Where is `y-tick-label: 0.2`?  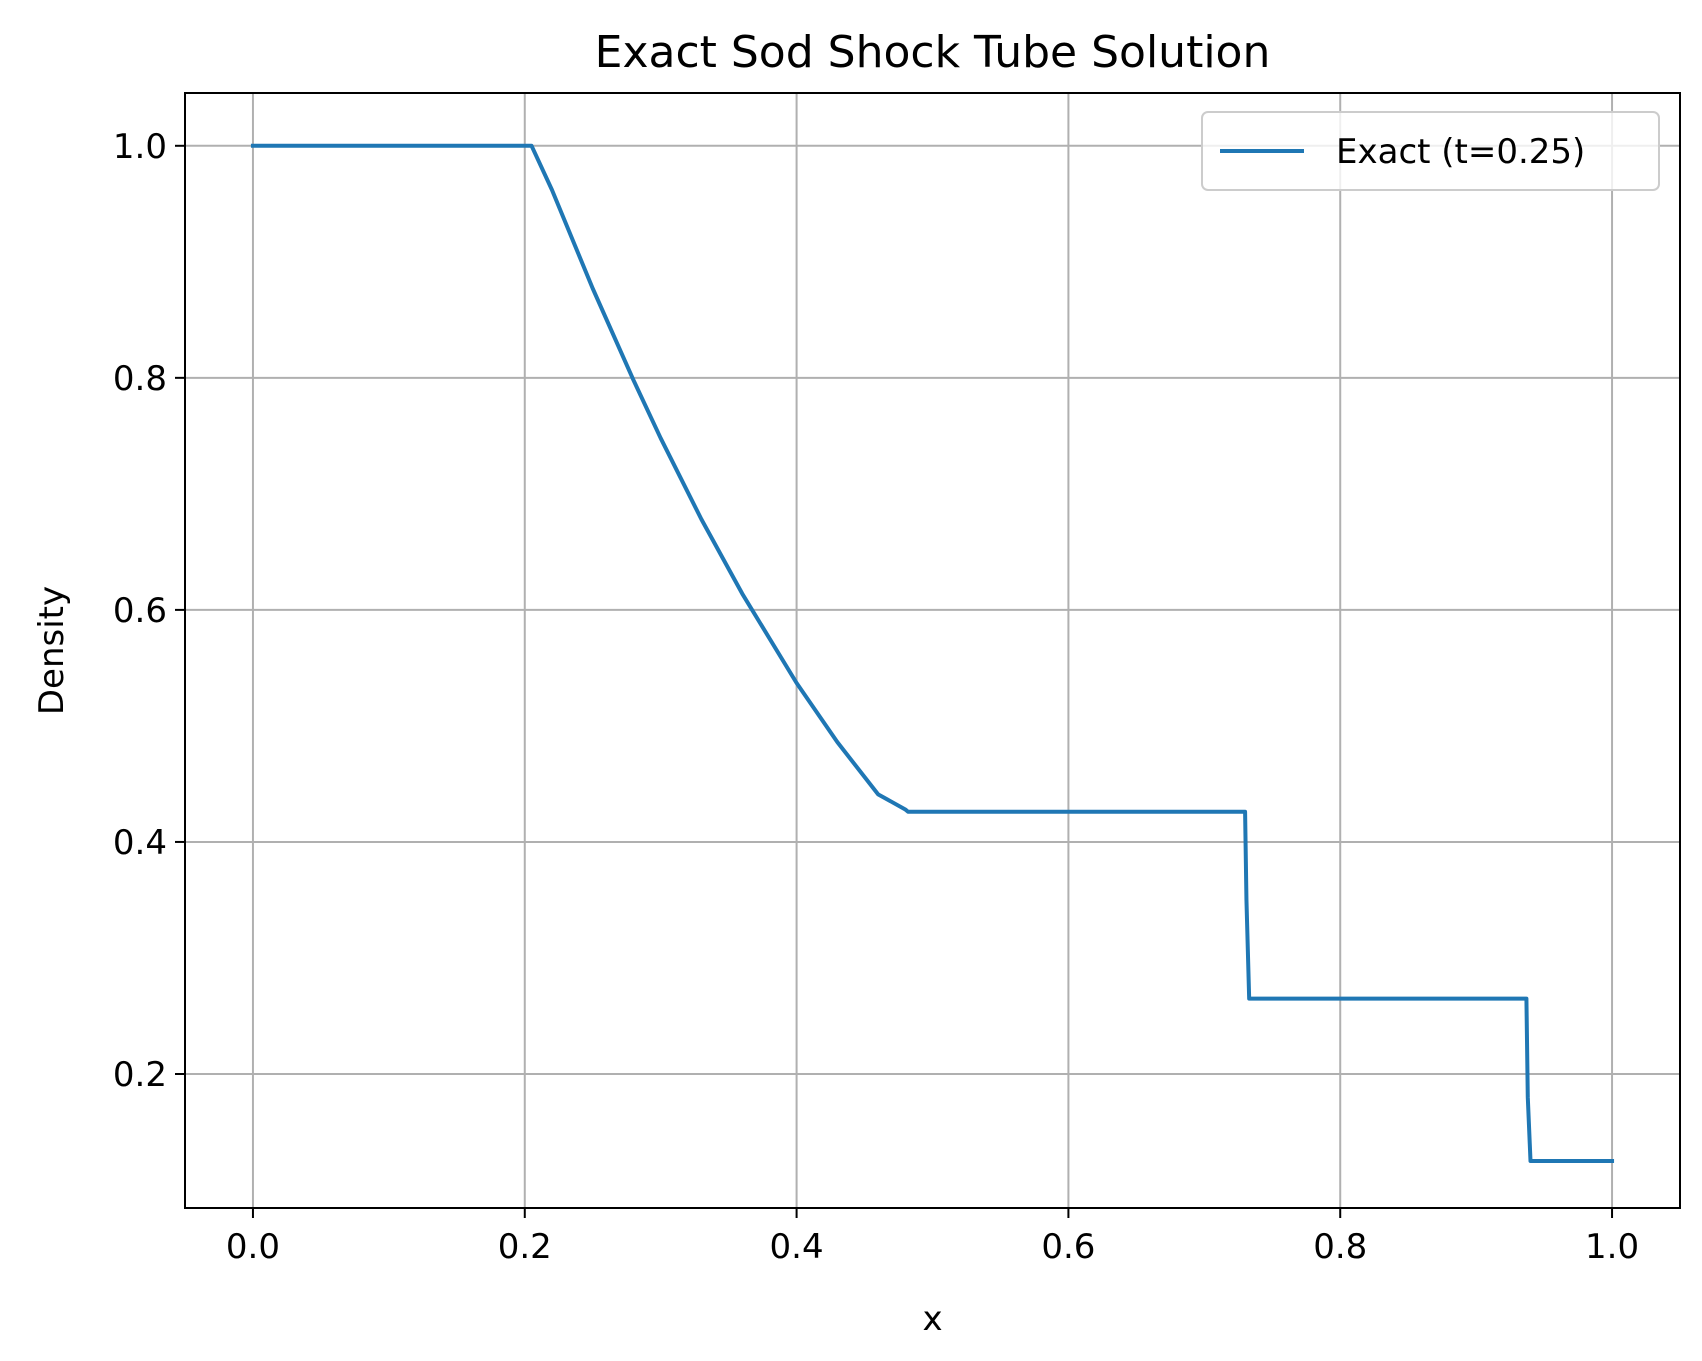
y-tick-label: 0.2 is located at coordinates (140, 1075).